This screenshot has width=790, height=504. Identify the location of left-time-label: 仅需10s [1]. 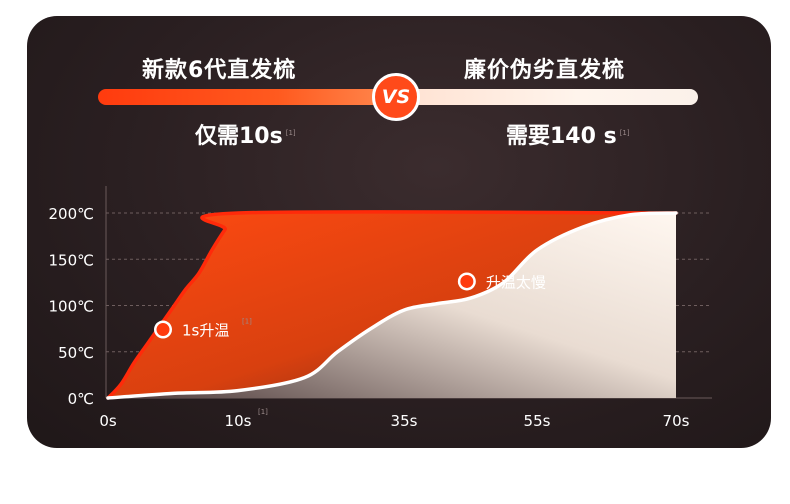
(245, 134).